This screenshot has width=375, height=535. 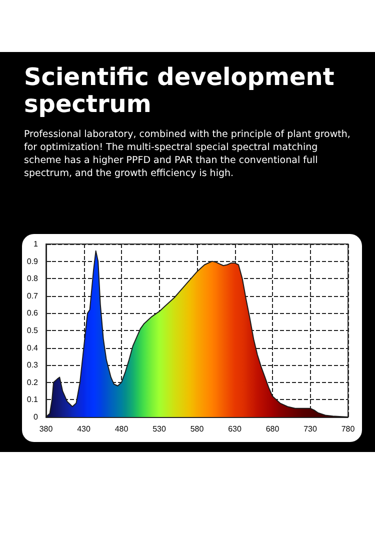 I want to click on chart-subtitle: Professional laboratory, combined with the principle of plant growth, for optimization! The multi-spectral special spectral matching scheme has a higher PPFD and PAR than the conventional full spectrum, and the growth efficiency is high., so click(x=188, y=154).